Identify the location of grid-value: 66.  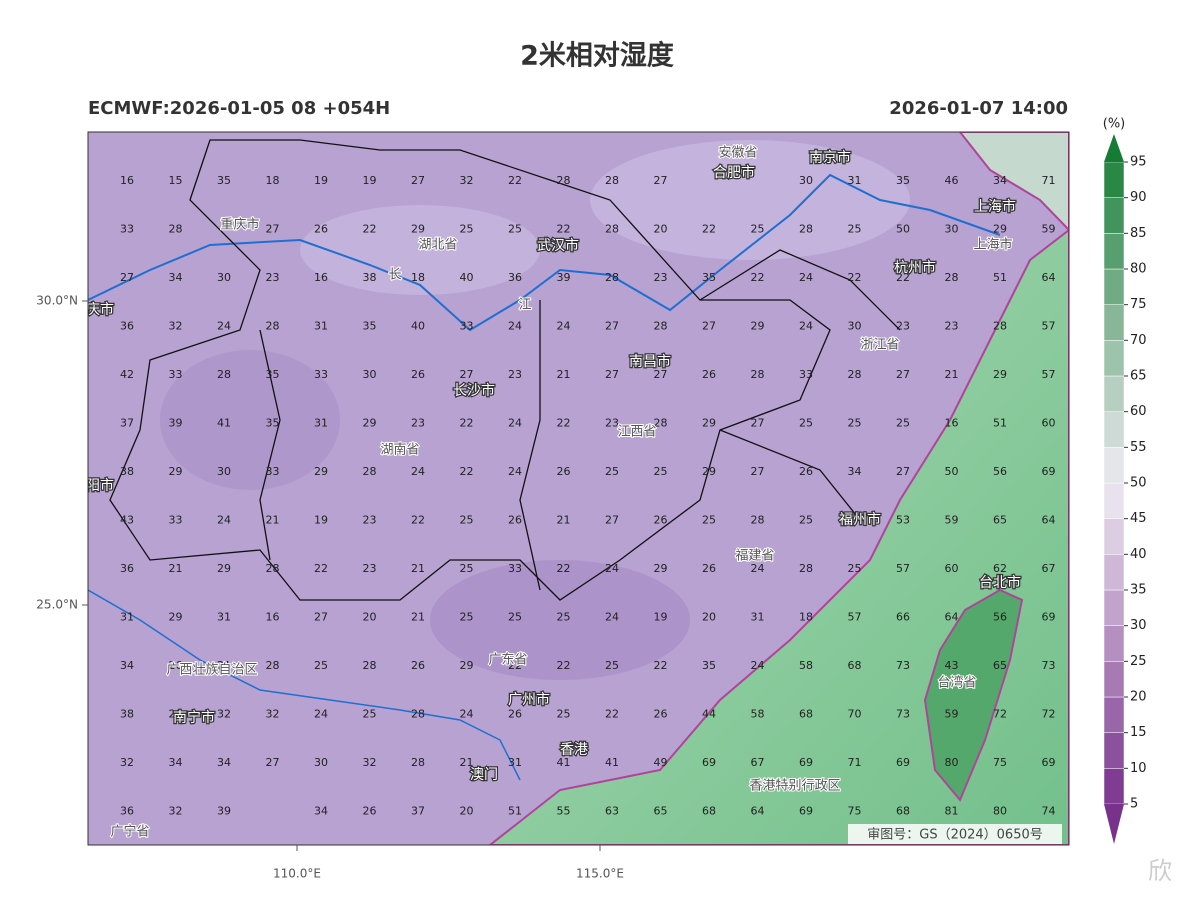
(903, 617).